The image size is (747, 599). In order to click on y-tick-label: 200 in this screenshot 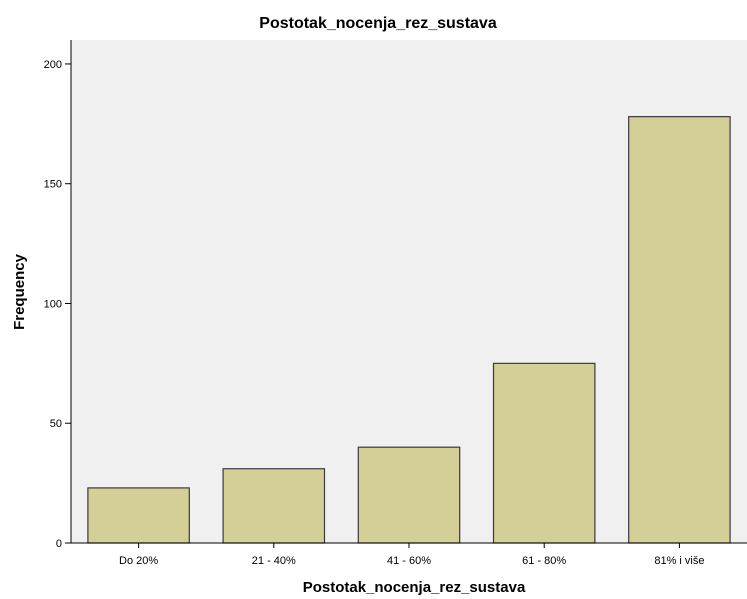, I will do `click(53, 65)`.